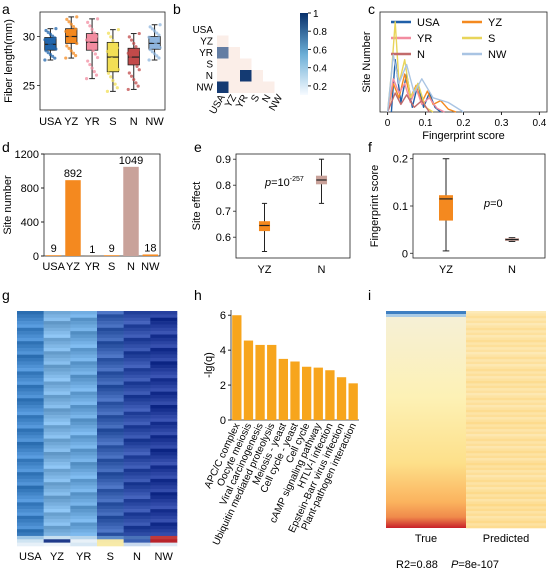 The height and width of the screenshot is (575, 550). Describe the element at coordinates (223, 186) in the screenshot. I see `y-tick-label: 0.8` at that location.